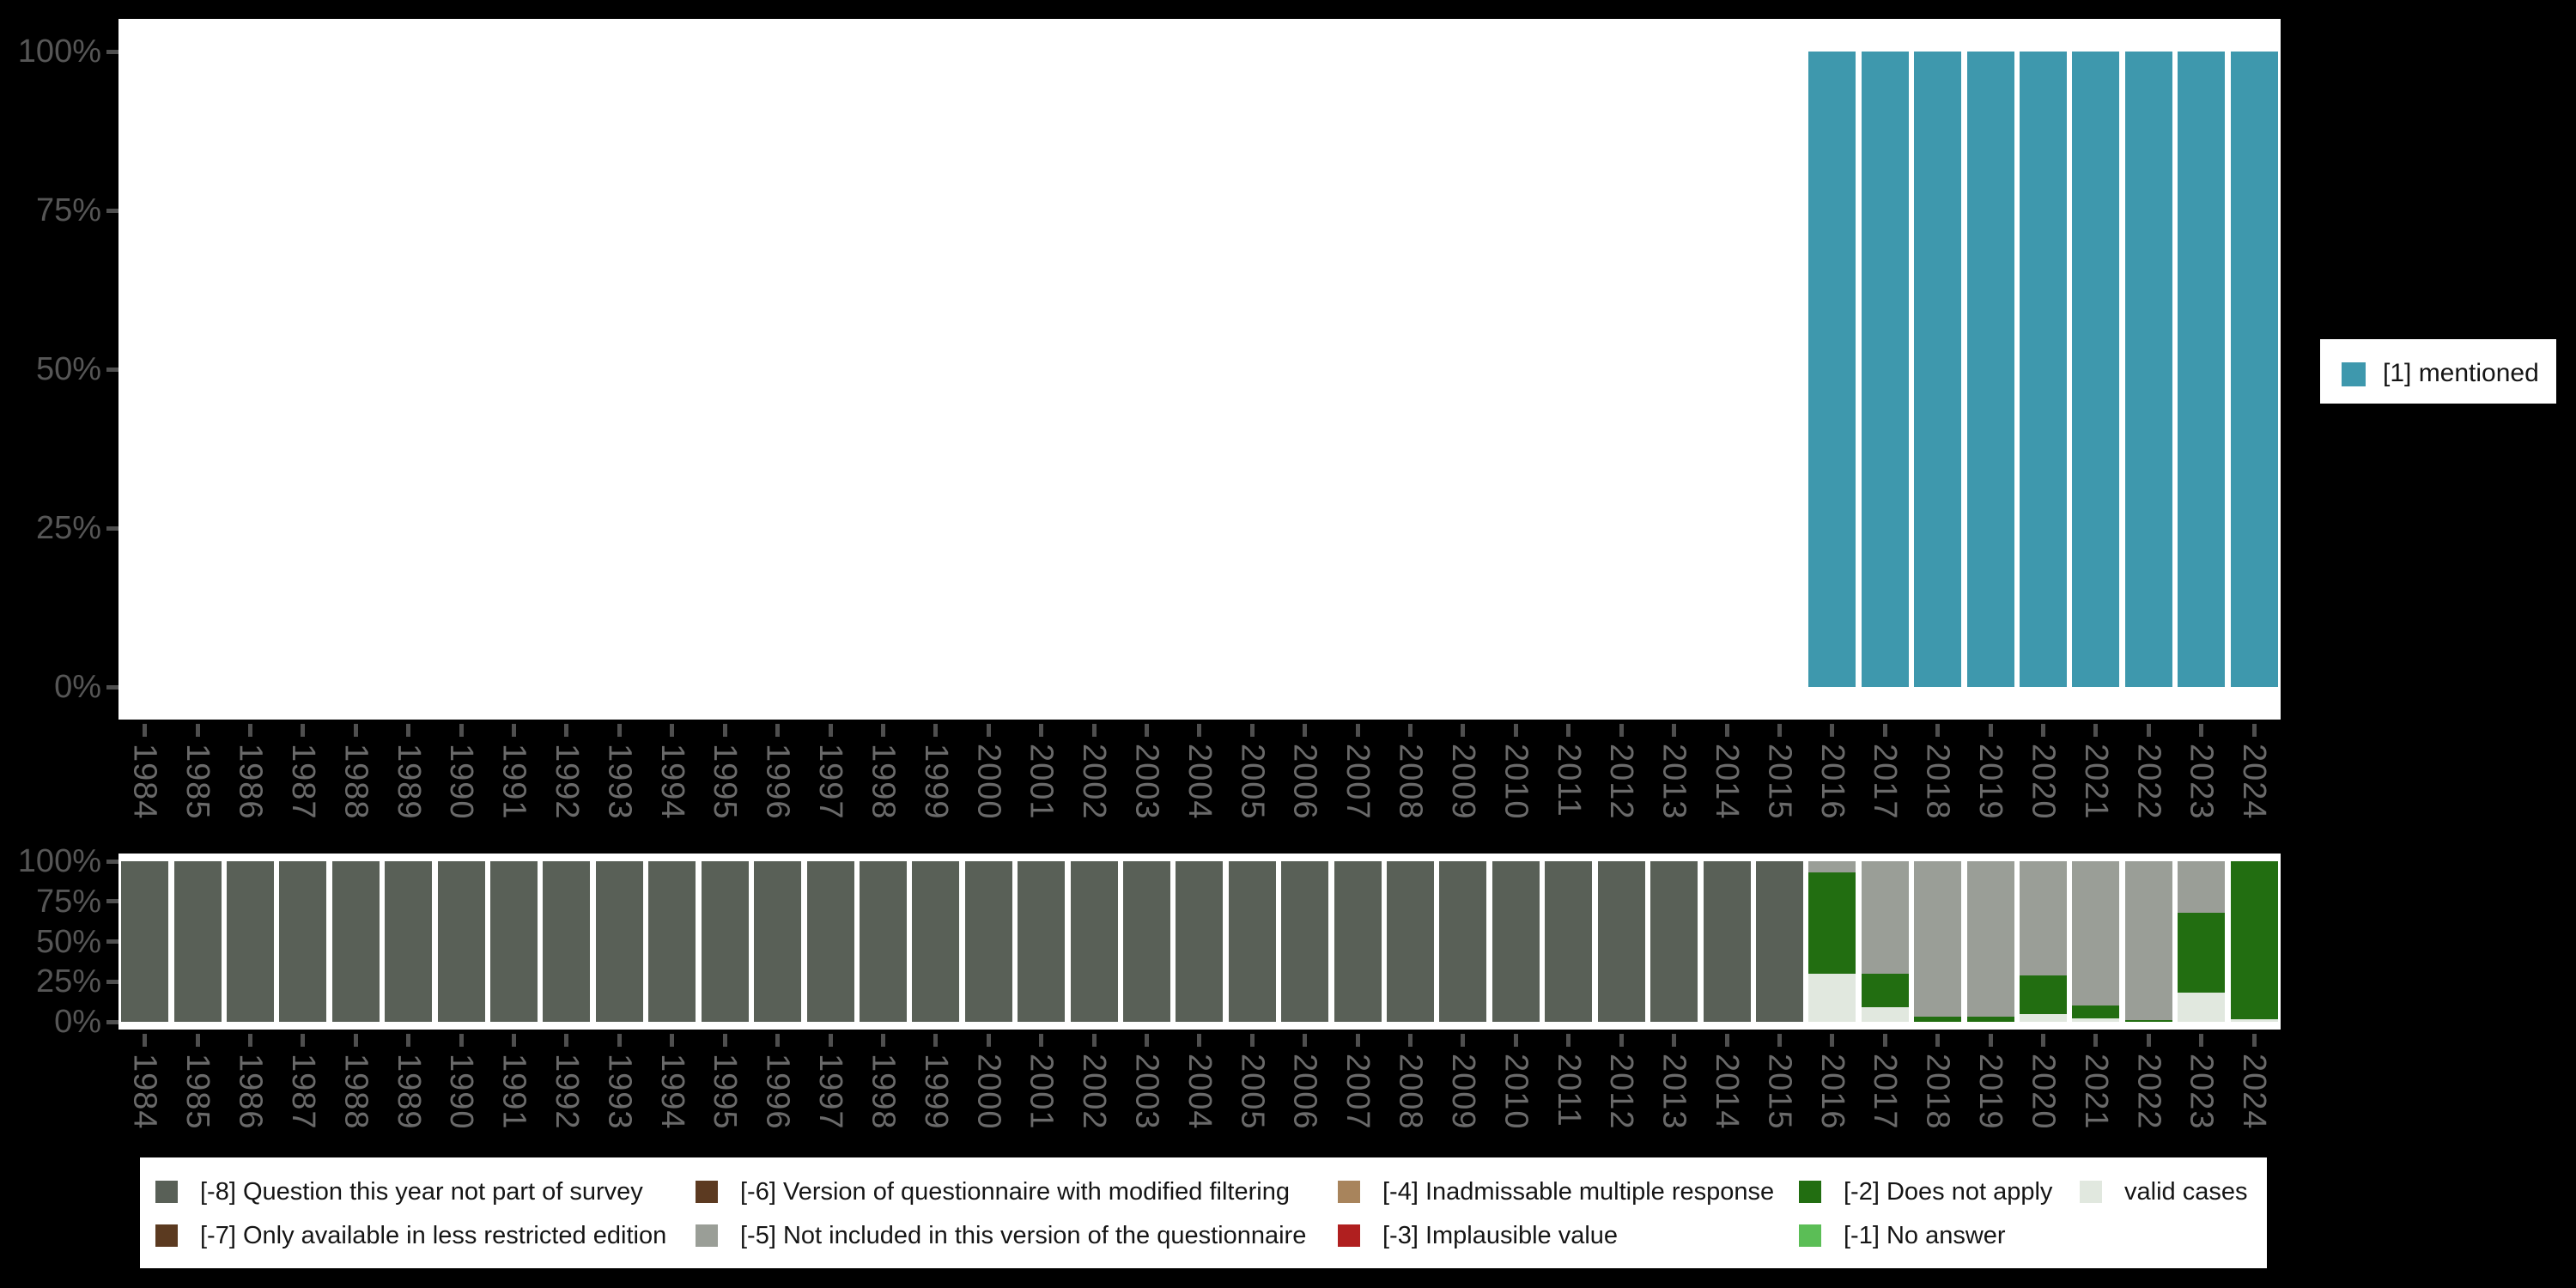 The image size is (2576, 1288). I want to click on bottom-x-tick-1999, so click(936, 1041).